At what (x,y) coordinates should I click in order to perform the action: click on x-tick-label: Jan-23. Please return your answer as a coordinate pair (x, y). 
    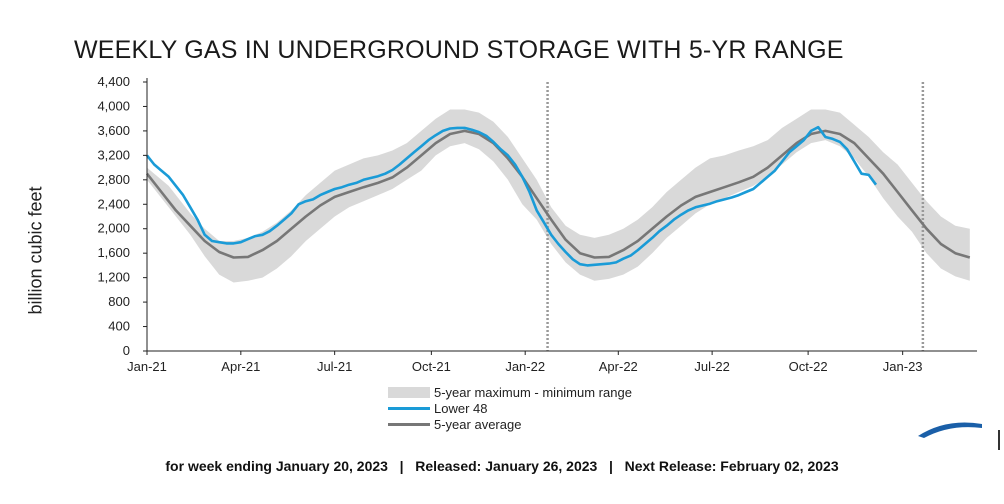
    Looking at the image, I should click on (903, 366).